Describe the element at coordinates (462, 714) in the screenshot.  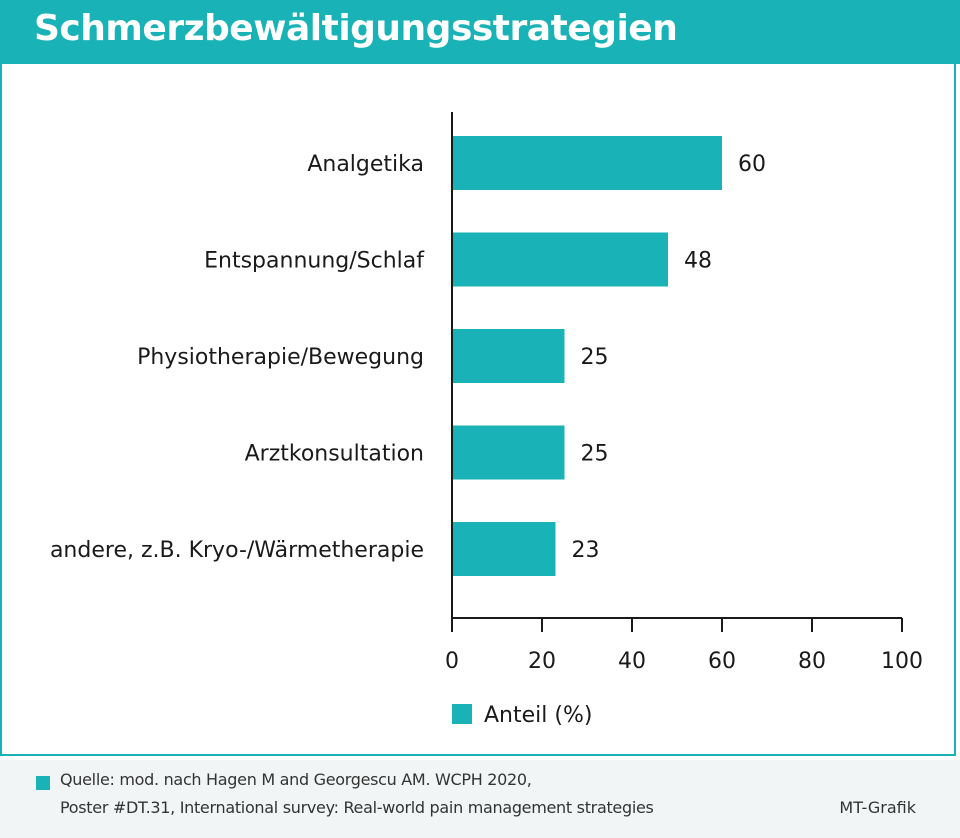
I see `legend-swatch` at that location.